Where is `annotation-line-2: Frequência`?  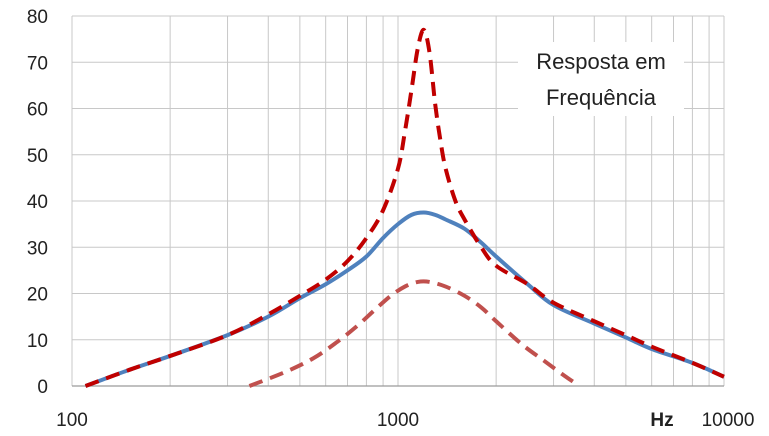 annotation-line-2: Frequência is located at coordinates (601, 97).